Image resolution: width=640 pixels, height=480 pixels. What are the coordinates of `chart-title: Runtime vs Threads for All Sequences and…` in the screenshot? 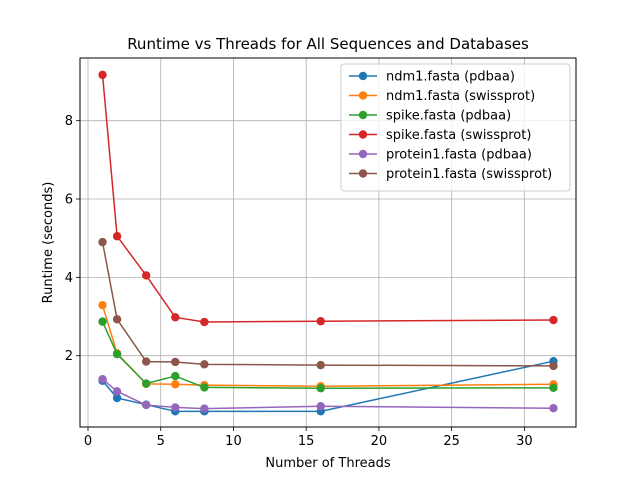 It's located at (328, 44).